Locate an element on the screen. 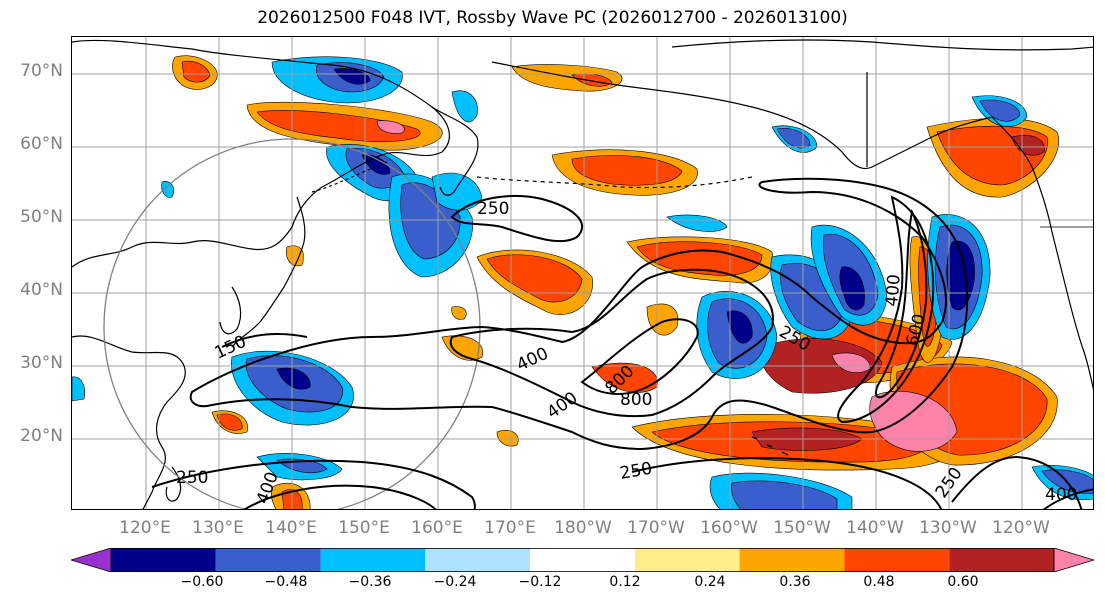 The image size is (1105, 604). japan-coastline is located at coordinates (268, 272).